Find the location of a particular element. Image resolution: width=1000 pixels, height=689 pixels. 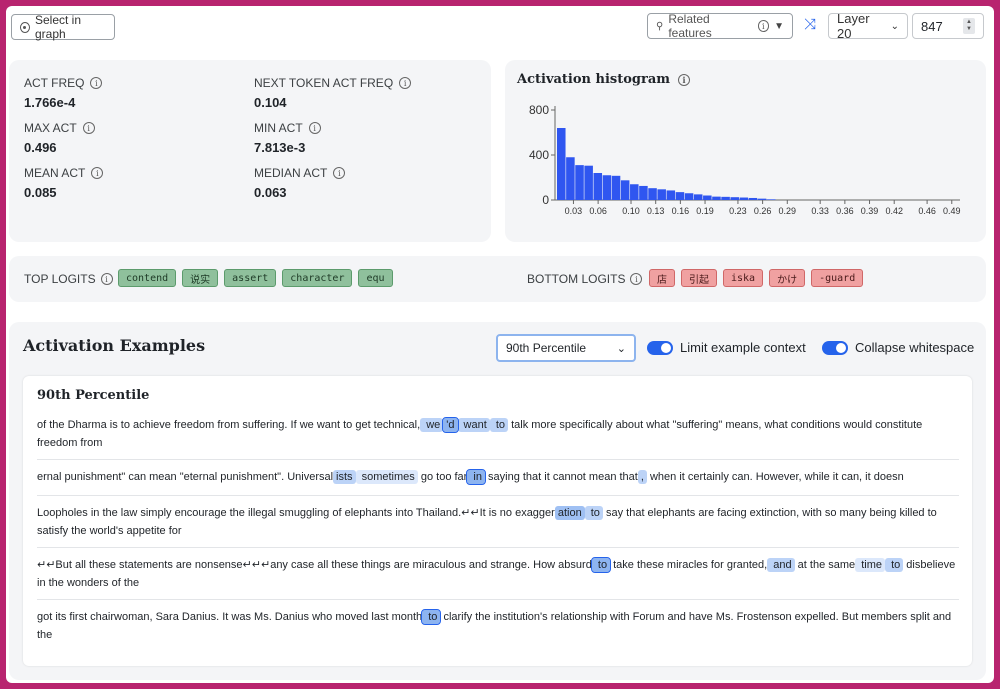

bottom-logits-list: 店 引起 iska かけ -guard is located at coordinates (756, 278).